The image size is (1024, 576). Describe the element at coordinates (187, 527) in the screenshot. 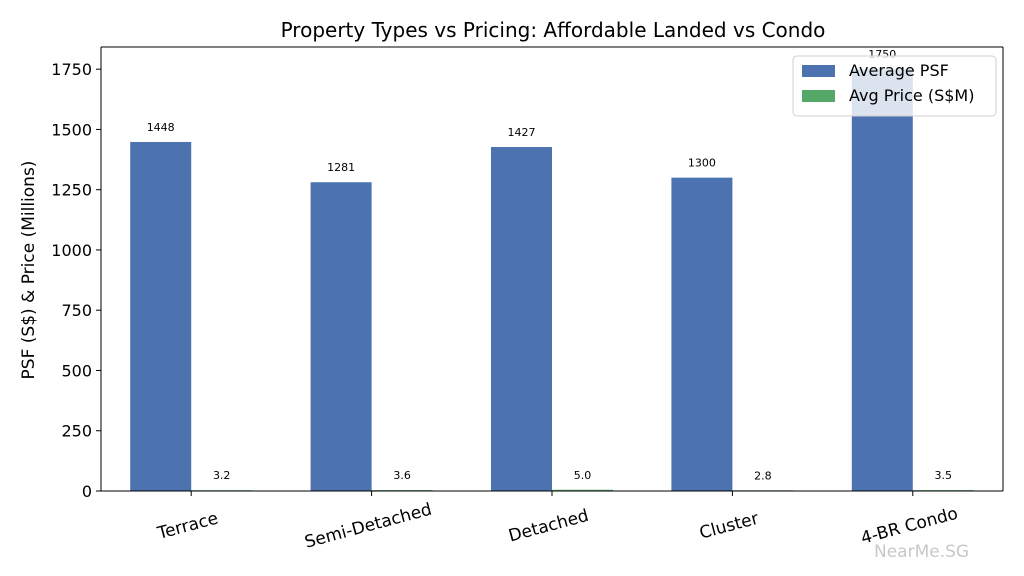

I see `x-tick-label: Terrace` at that location.